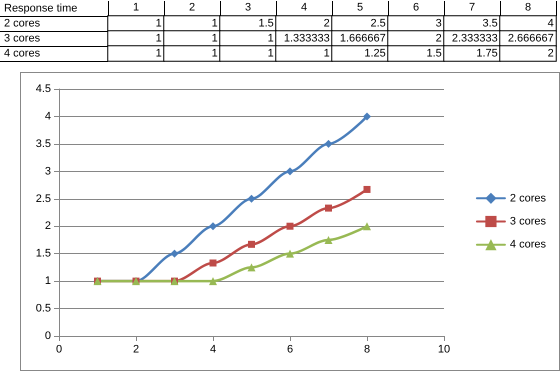 The image size is (560, 371). Describe the element at coordinates (43, 308) in the screenshot. I see `y-tick-label: 0.5` at that location.